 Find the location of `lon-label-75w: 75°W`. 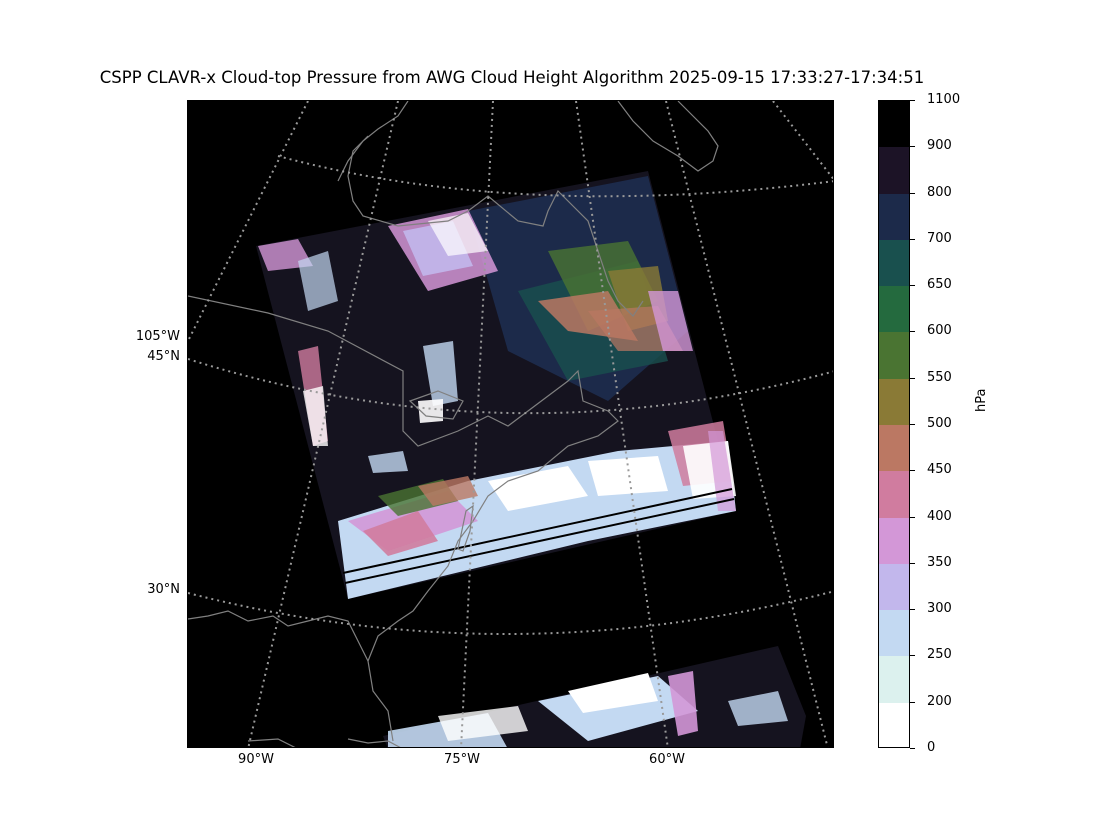

lon-label-75w: 75°W is located at coordinates (462, 759).